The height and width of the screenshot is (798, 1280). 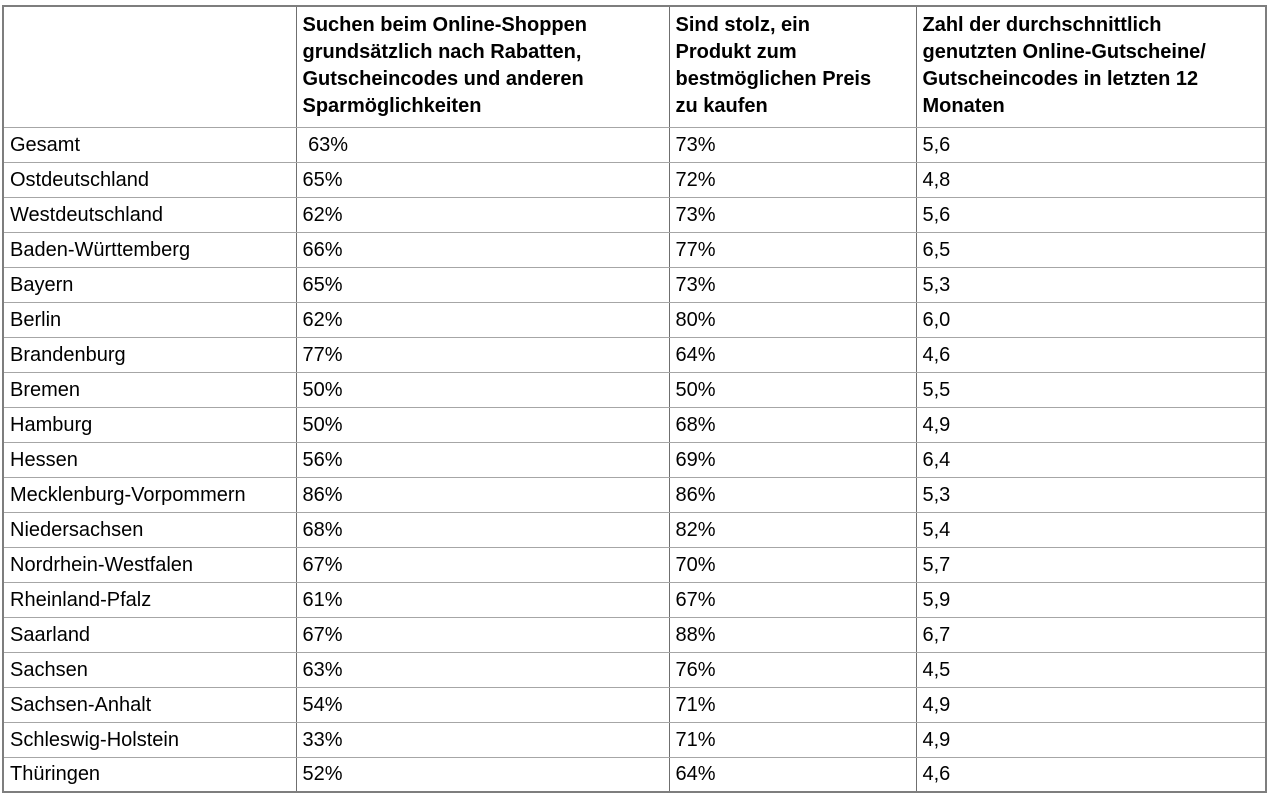 What do you see at coordinates (149, 704) in the screenshot?
I see `region-cell: Sachsen-Anhalt` at bounding box center [149, 704].